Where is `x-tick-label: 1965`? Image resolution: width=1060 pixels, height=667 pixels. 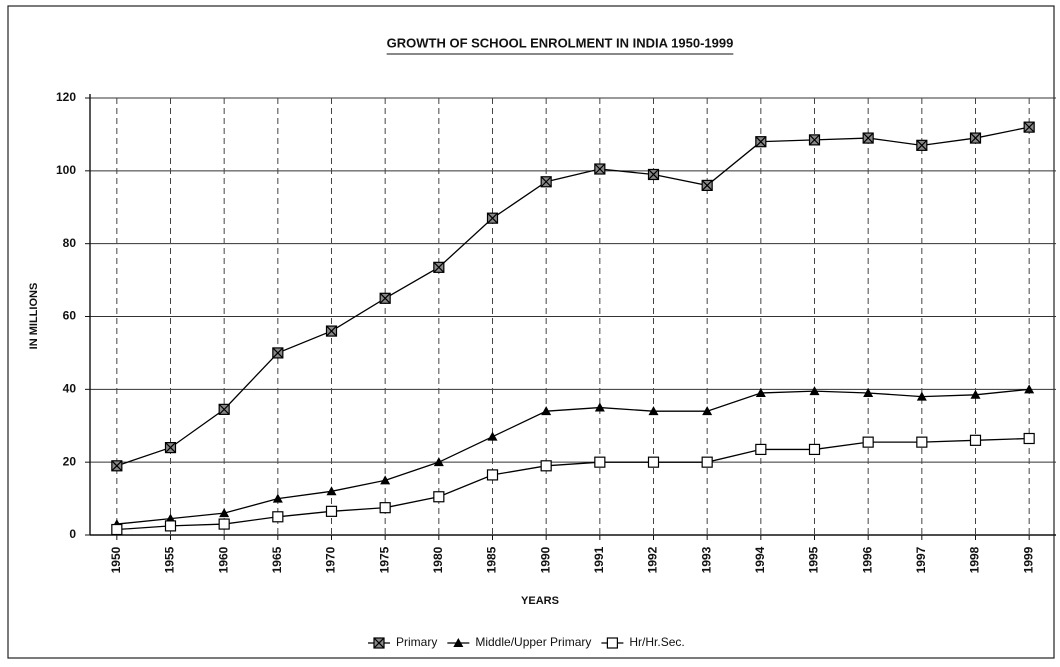 x-tick-label: 1965 is located at coordinates (277, 559).